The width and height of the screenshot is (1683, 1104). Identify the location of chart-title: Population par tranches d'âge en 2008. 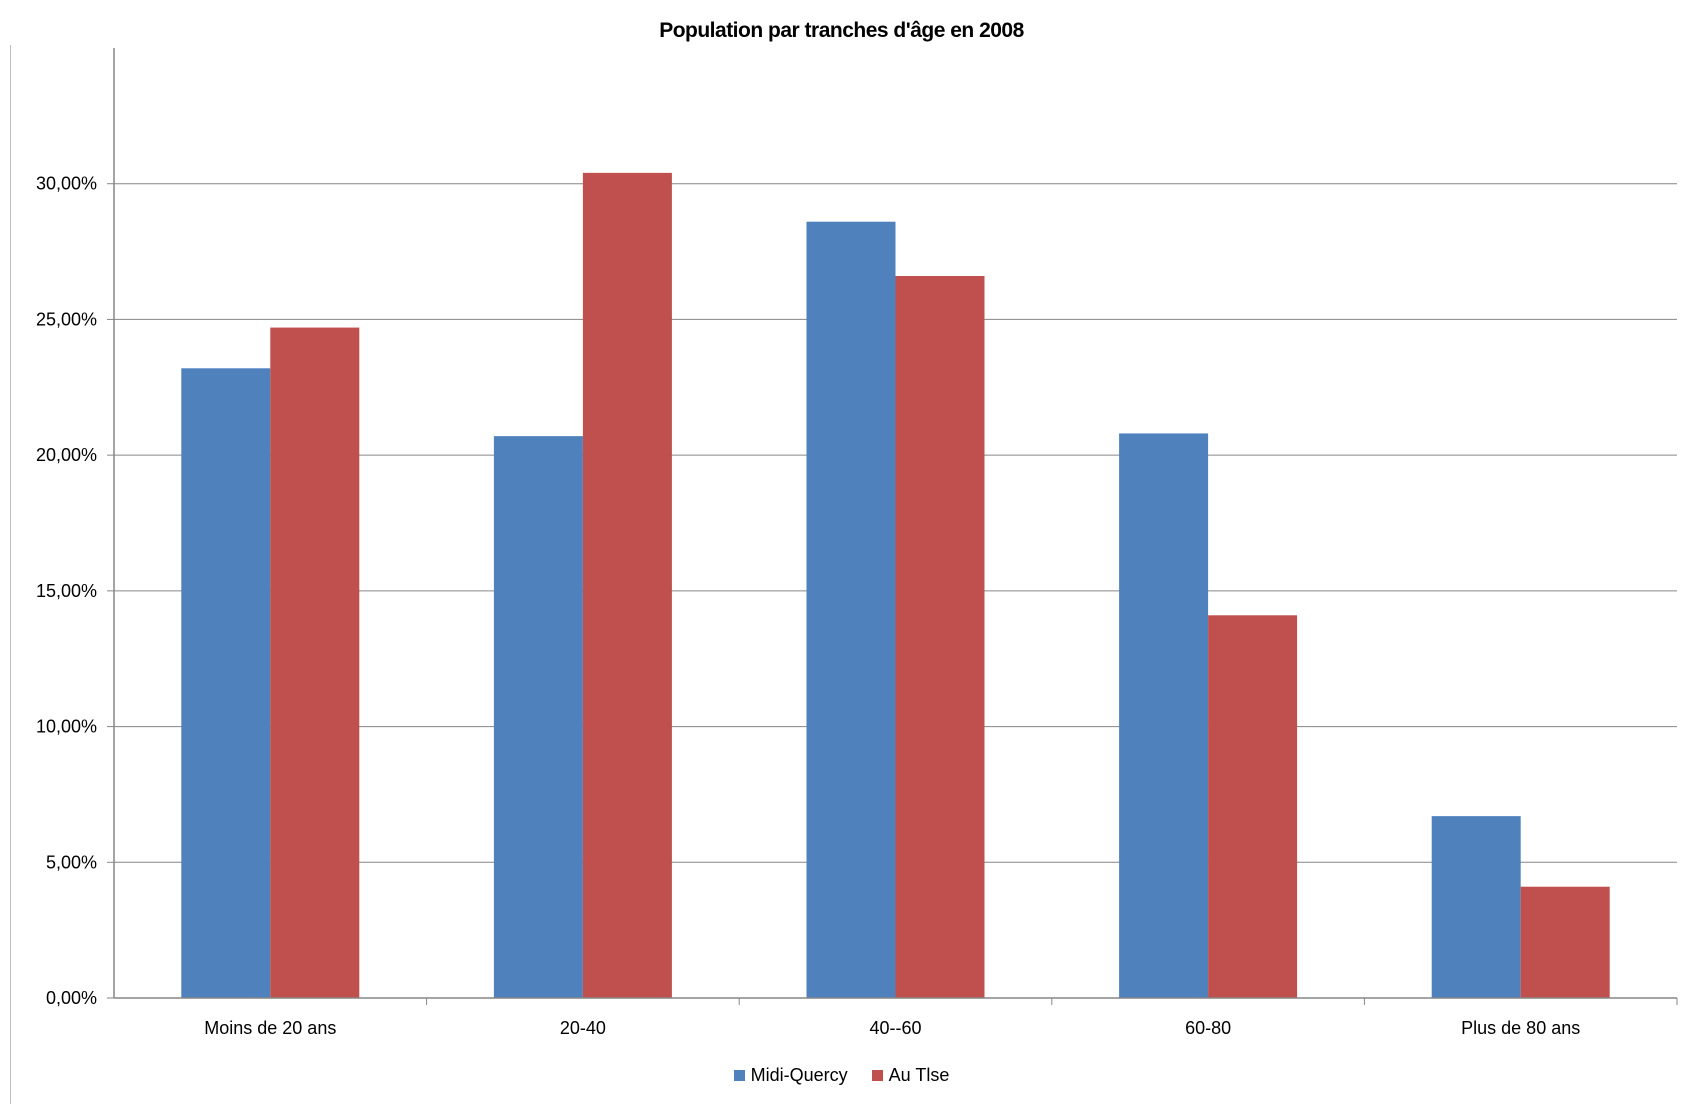
(841, 30).